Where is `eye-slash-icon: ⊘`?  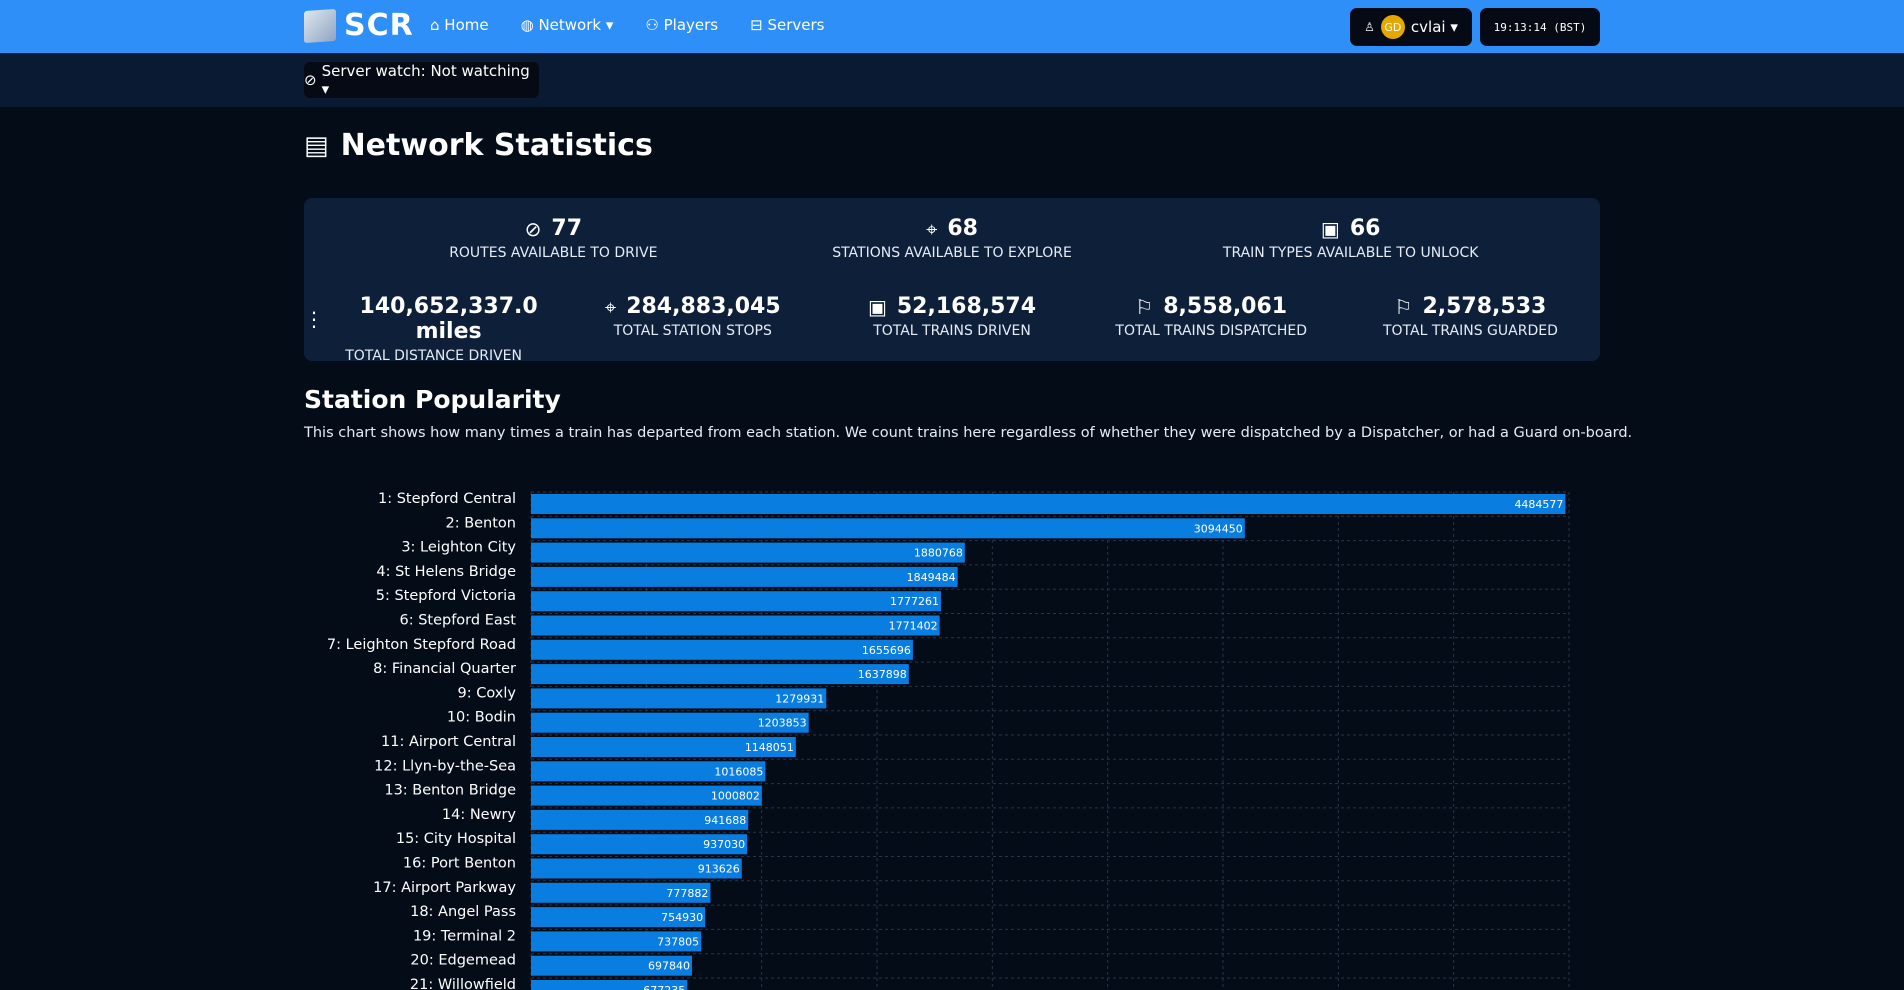
eye-slash-icon: ⊘ is located at coordinates (310, 80).